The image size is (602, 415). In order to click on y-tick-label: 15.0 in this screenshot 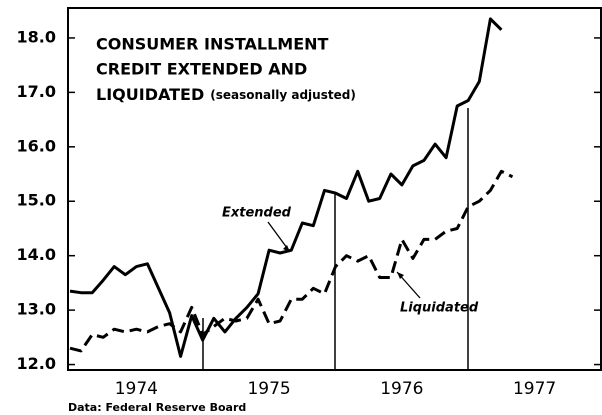, I will do `click(36, 200)`.